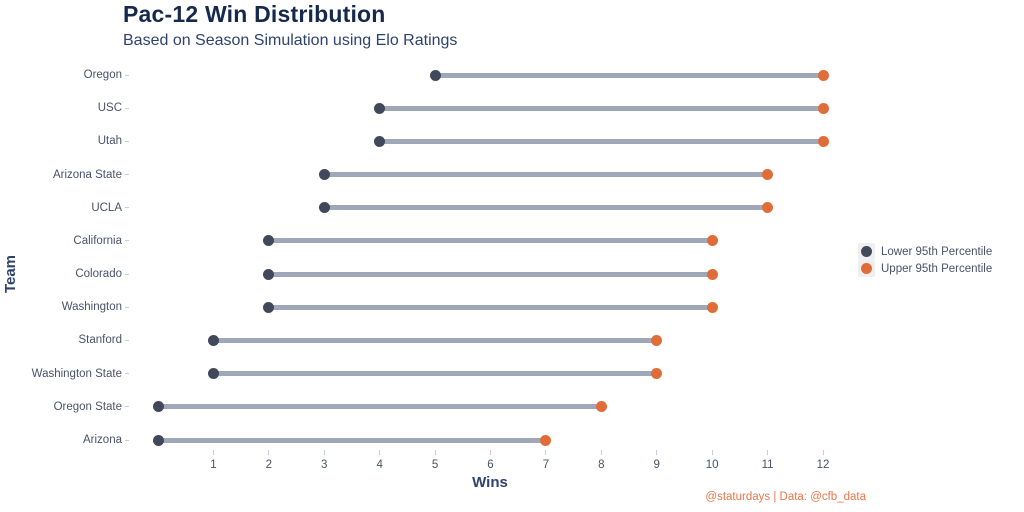 This screenshot has width=1024, height=512. Describe the element at coordinates (712, 465) in the screenshot. I see `x-tick-label: 10` at that location.